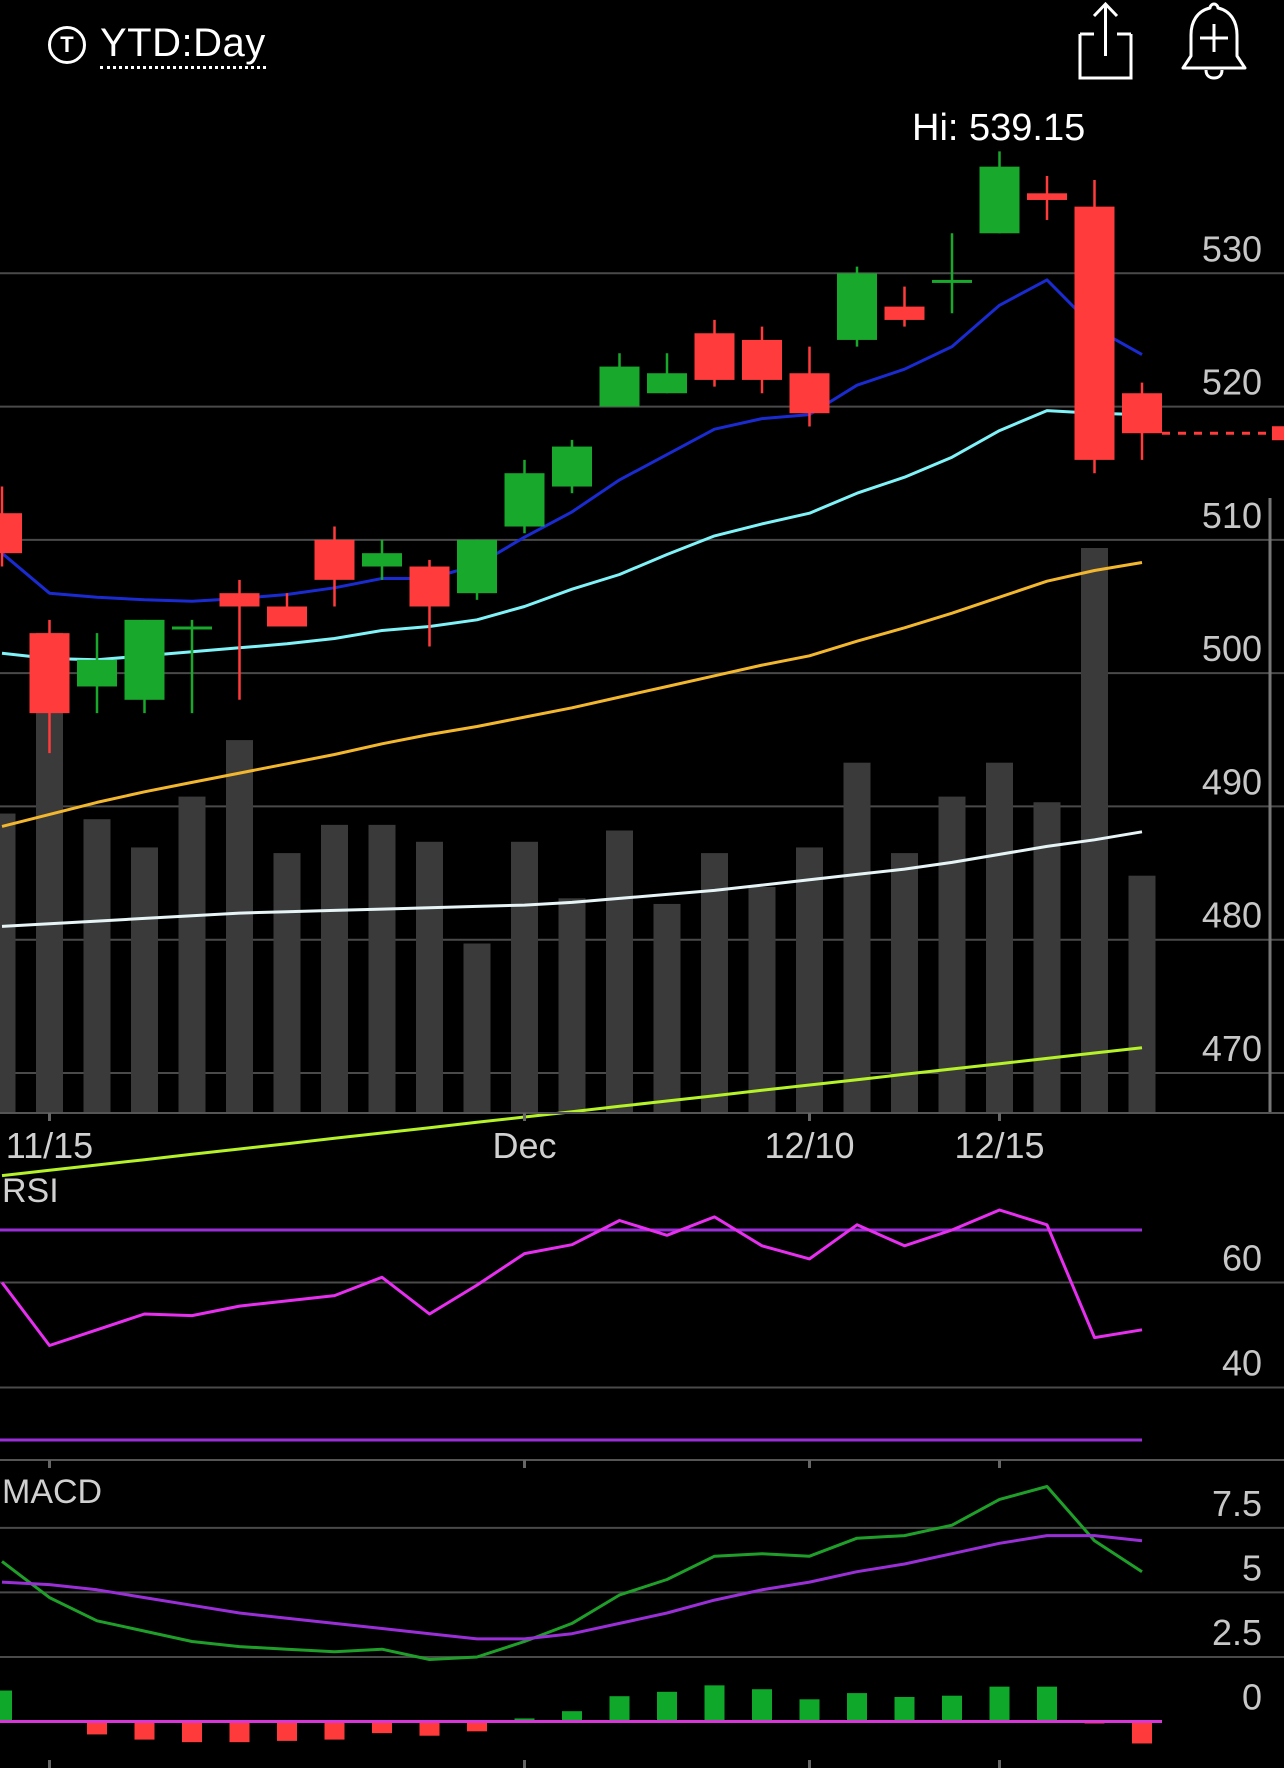 The height and width of the screenshot is (1768, 1284). I want to click on macd-axis-label: 2.5, so click(1237, 1632).